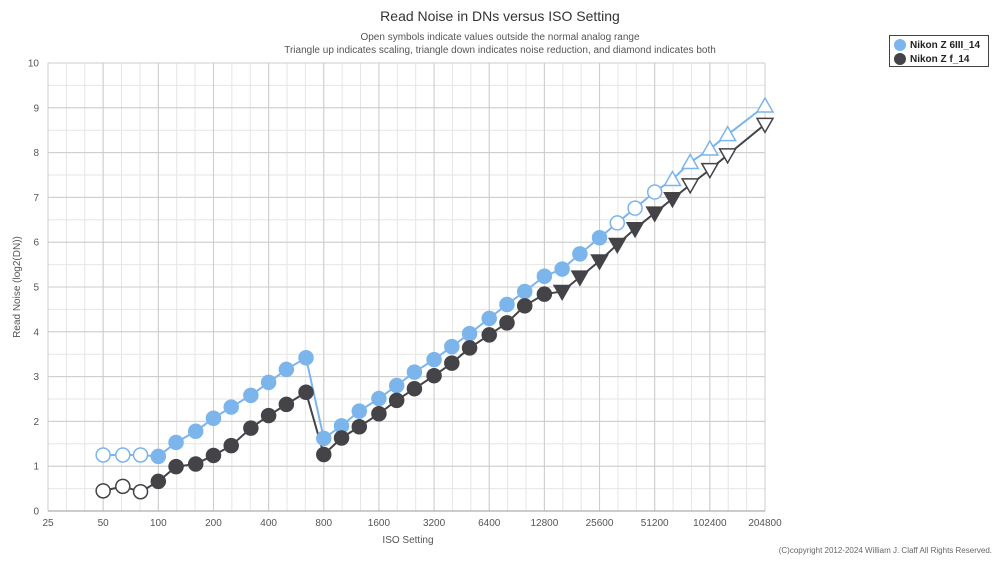 The width and height of the screenshot is (1000, 562). I want to click on y-tick-label: 1, so click(36, 467).